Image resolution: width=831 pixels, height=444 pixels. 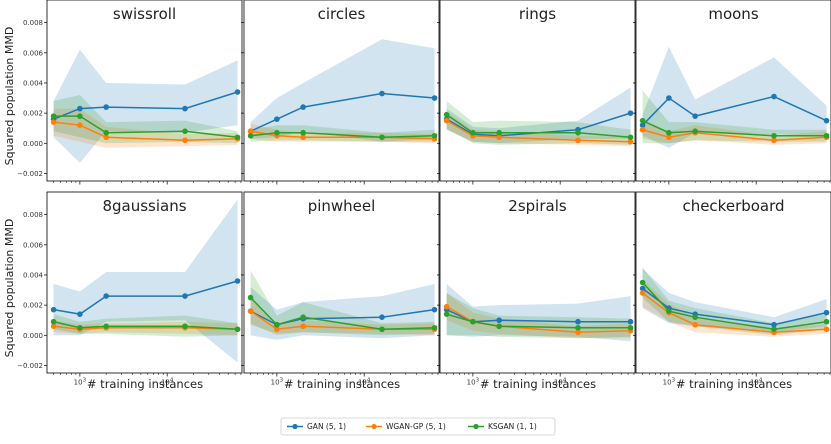 What do you see at coordinates (342, 14) in the screenshot?
I see `panel-title: circles` at bounding box center [342, 14].